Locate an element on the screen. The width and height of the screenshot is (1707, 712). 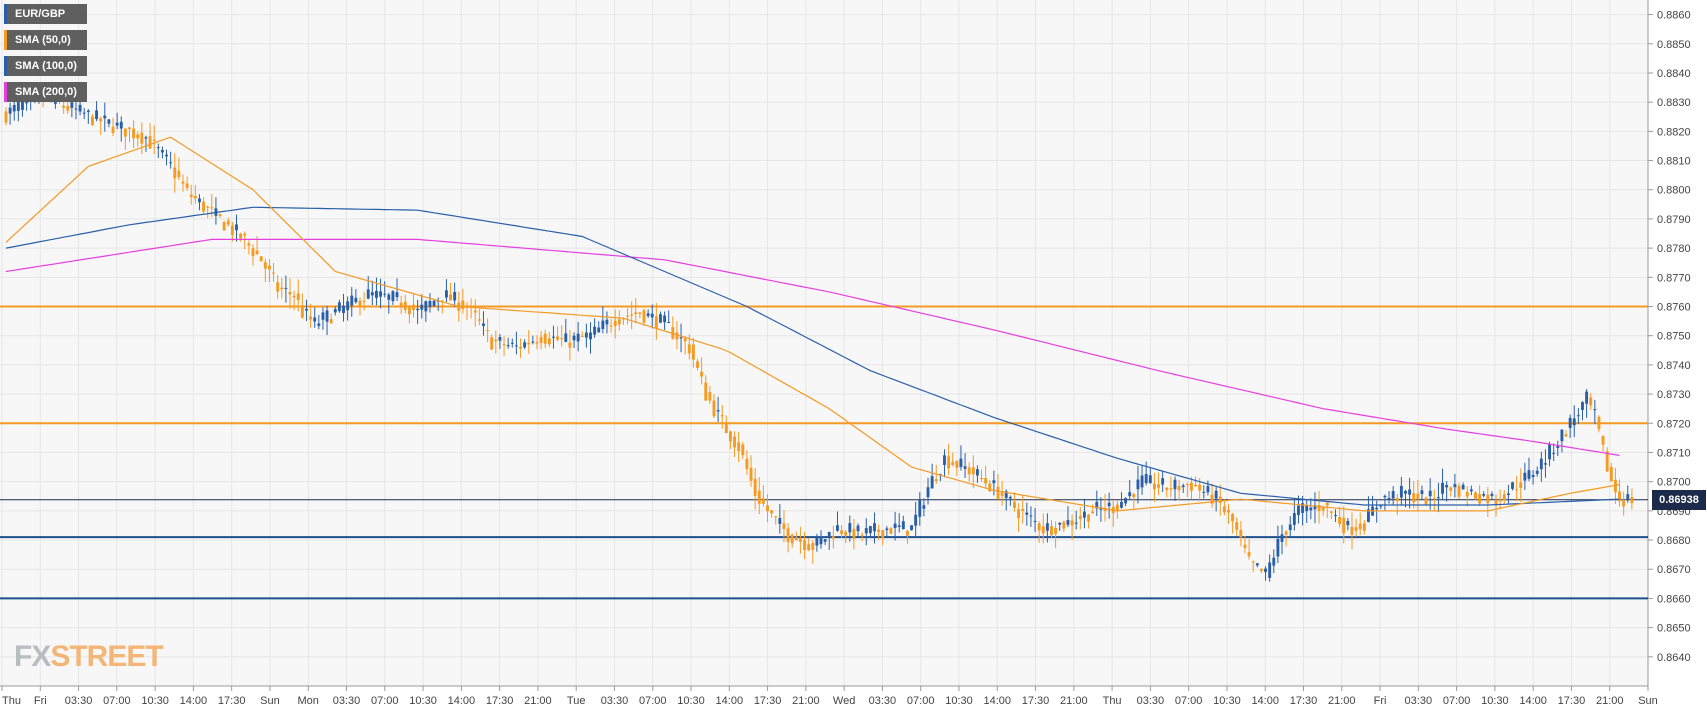
x-tick-label: 10:30 is located at coordinates (1227, 701).